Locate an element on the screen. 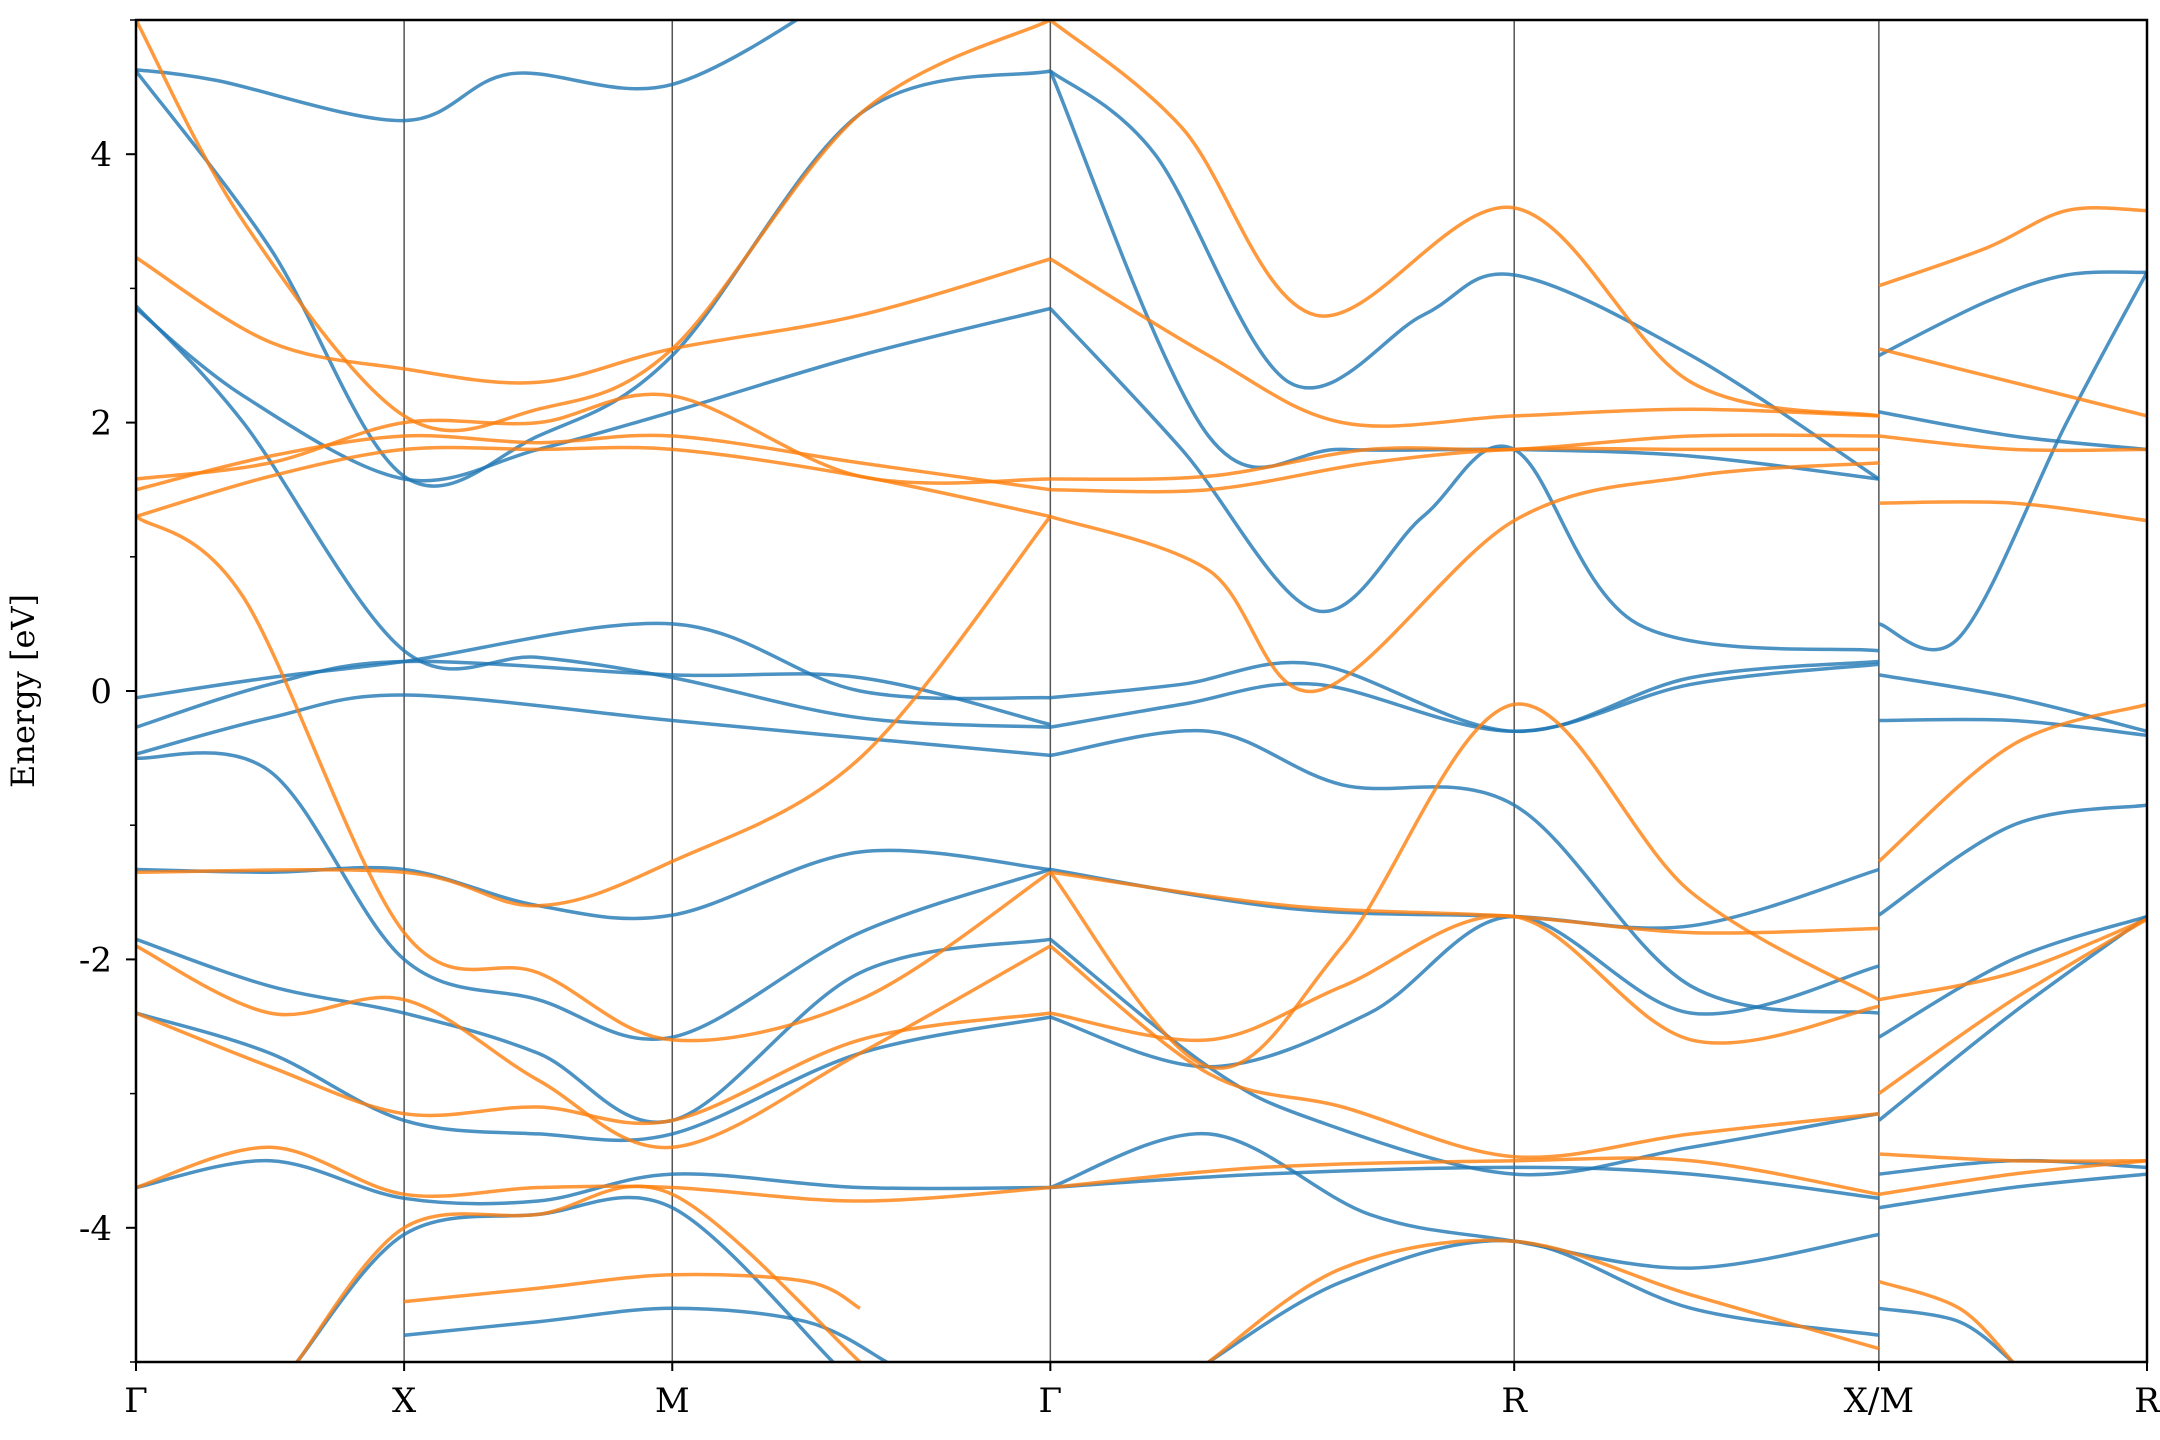 This screenshot has width=2160, height=1440. x-tick-label: M is located at coordinates (672, 1401).